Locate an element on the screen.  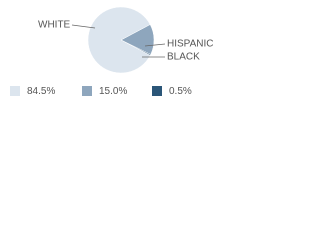
category-label: BLACK is located at coordinates (183, 57).